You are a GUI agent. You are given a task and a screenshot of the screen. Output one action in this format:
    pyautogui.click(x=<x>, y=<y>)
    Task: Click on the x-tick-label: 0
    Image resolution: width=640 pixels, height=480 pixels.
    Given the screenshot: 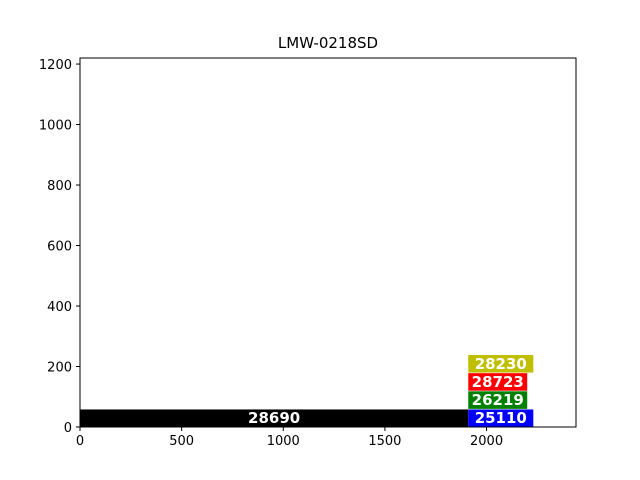 What is the action you would take?
    pyautogui.click(x=80, y=441)
    